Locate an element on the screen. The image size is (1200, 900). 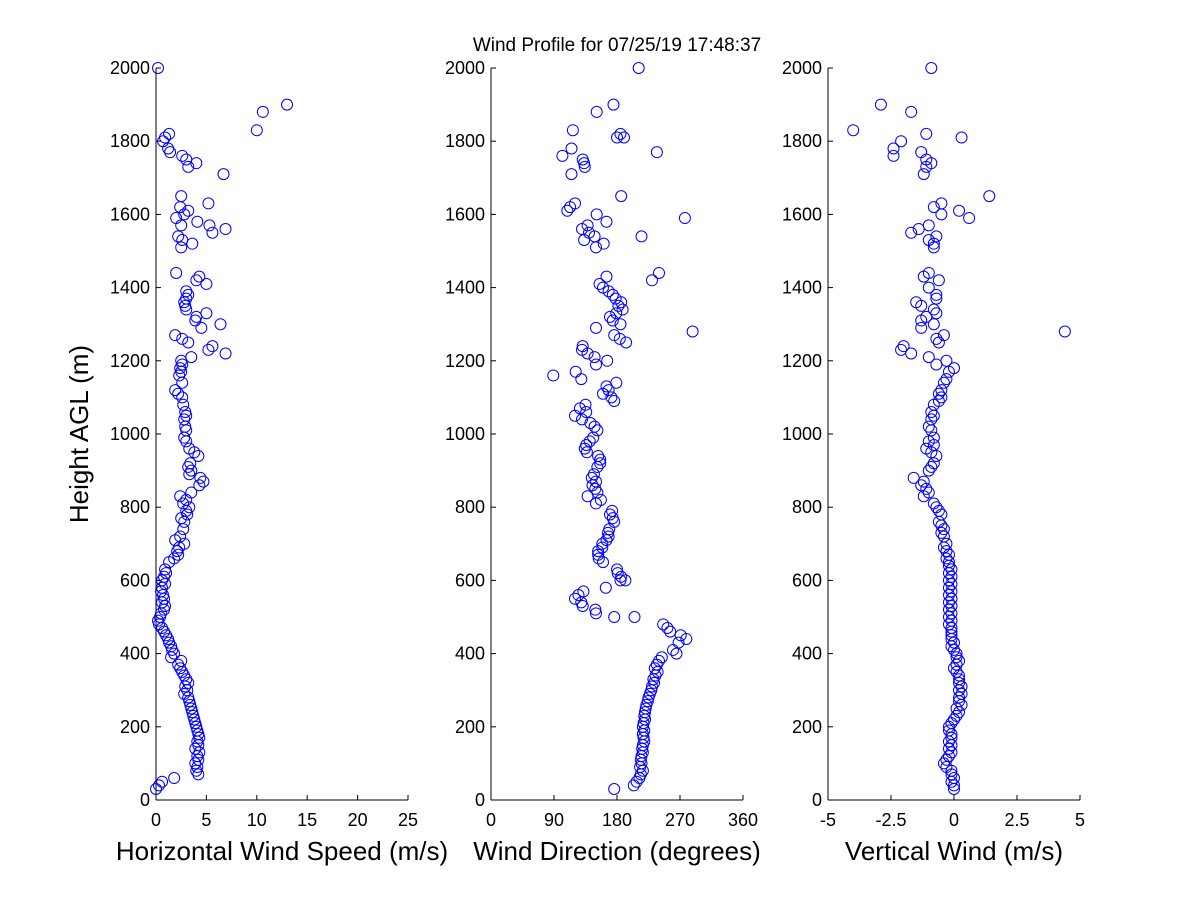
direction-y-tick-label: 200 is located at coordinates (470, 727).